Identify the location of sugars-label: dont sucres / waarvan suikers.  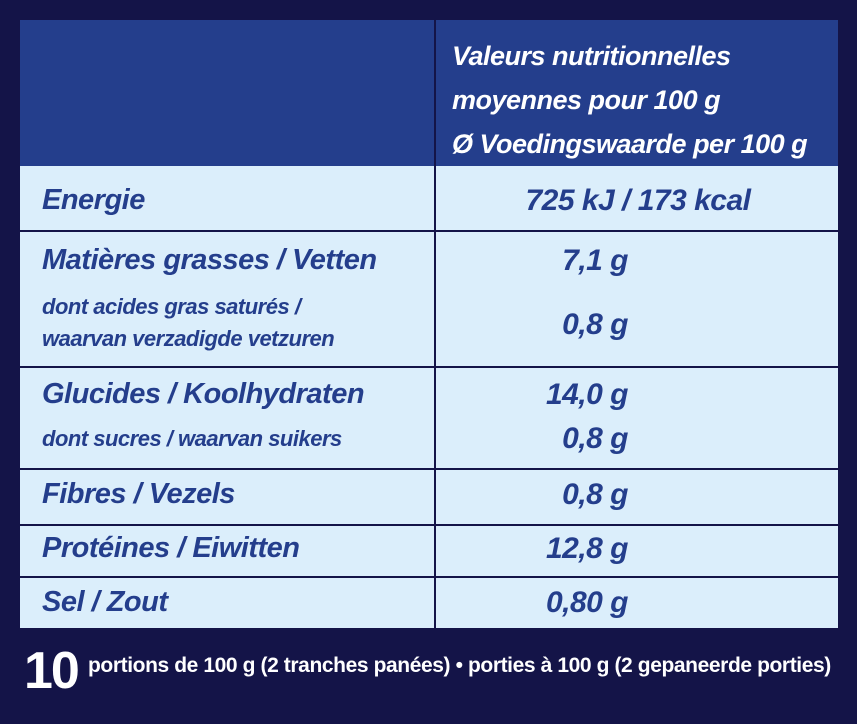
(192, 438).